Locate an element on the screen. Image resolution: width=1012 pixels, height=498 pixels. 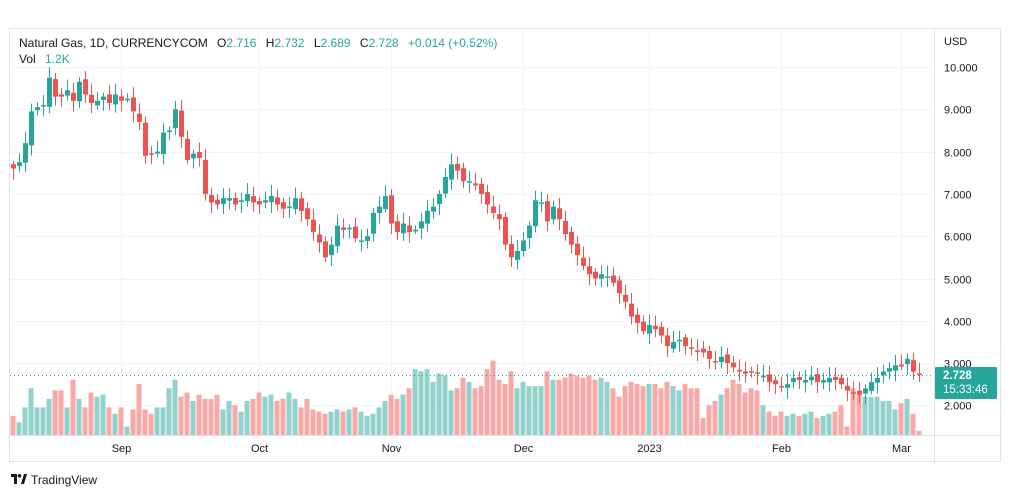
time-axis: Sep Oct Nov Dec 2023 Feb Mar is located at coordinates (512, 449).